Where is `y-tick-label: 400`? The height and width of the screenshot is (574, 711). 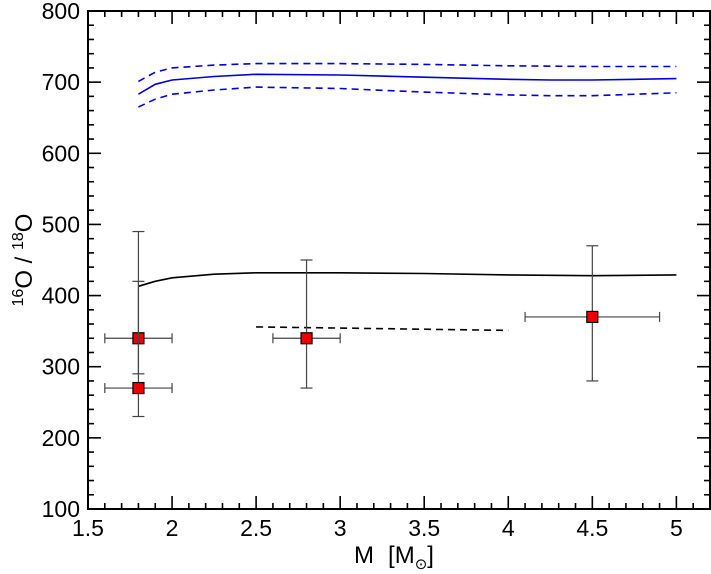 y-tick-label: 400 is located at coordinates (61, 296).